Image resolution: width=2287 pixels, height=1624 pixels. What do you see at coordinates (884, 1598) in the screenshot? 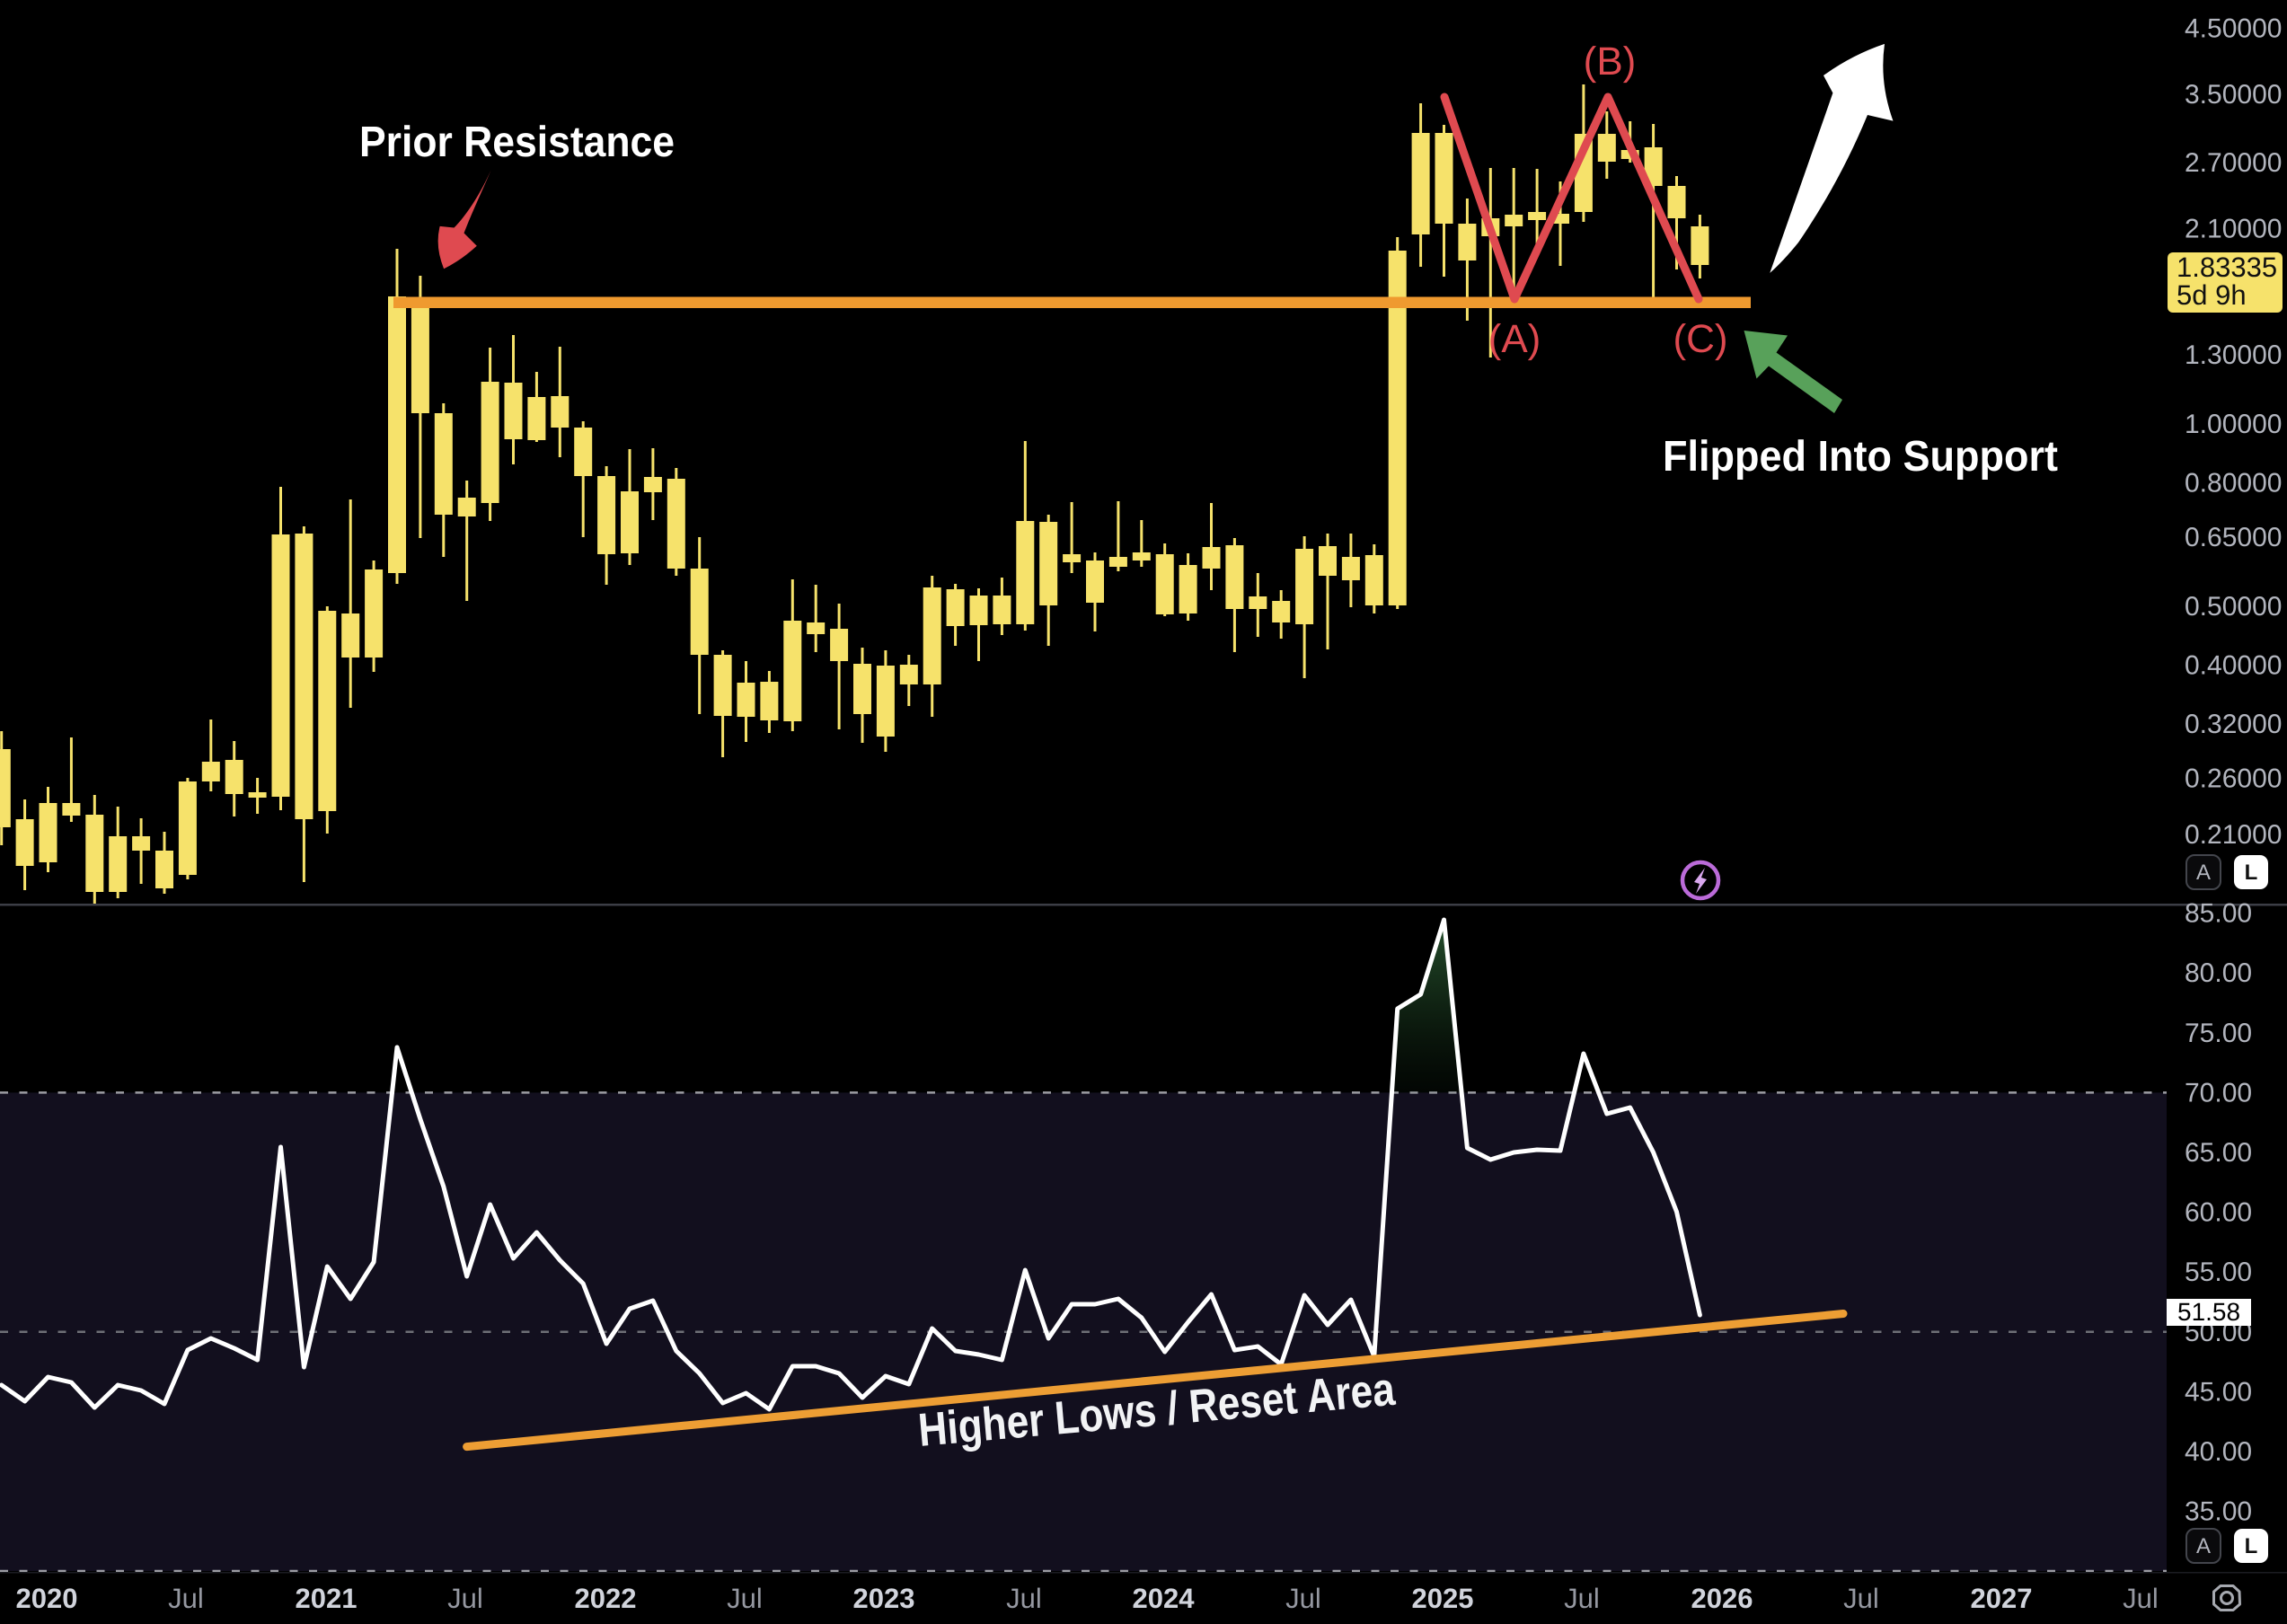
I see `svg-text: 2023` at bounding box center [884, 1598].